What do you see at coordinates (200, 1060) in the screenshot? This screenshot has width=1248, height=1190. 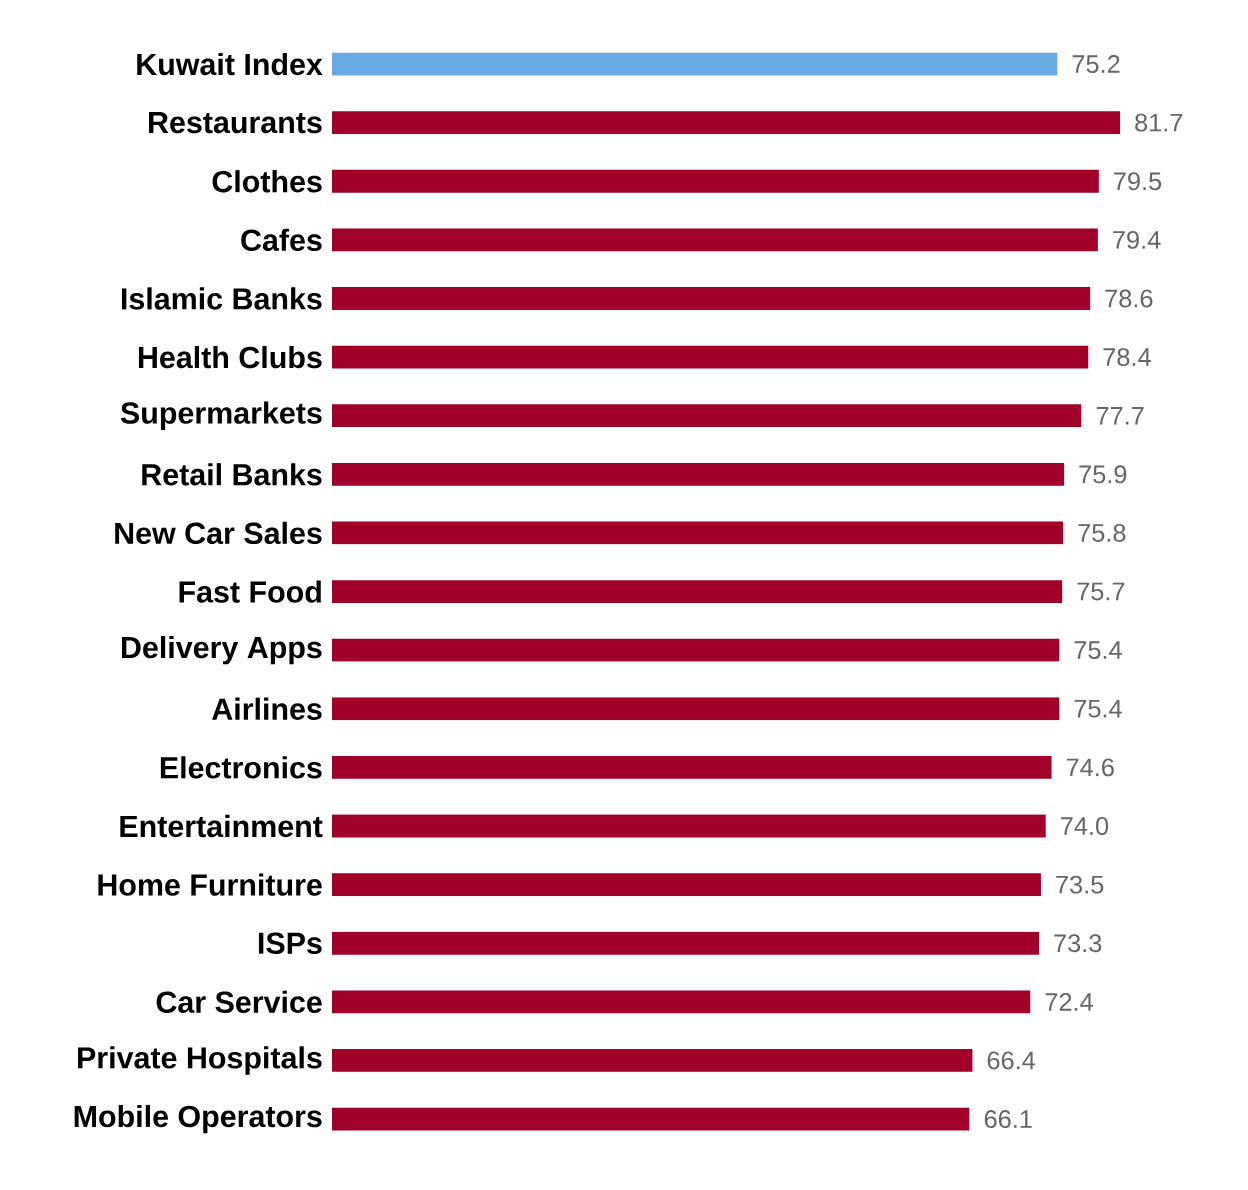 I see `y-tick-label: Private Hospitals` at bounding box center [200, 1060].